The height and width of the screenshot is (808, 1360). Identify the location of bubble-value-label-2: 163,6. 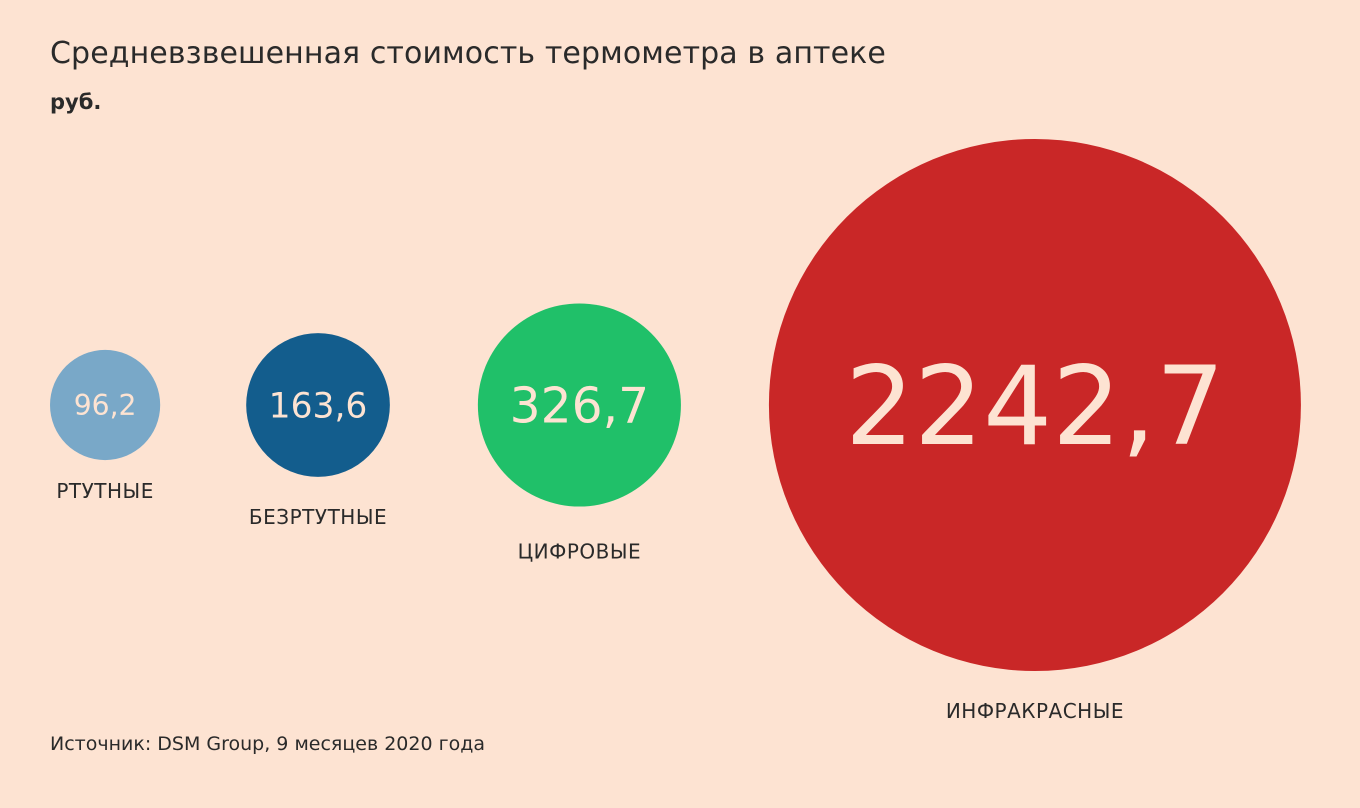
(318, 406).